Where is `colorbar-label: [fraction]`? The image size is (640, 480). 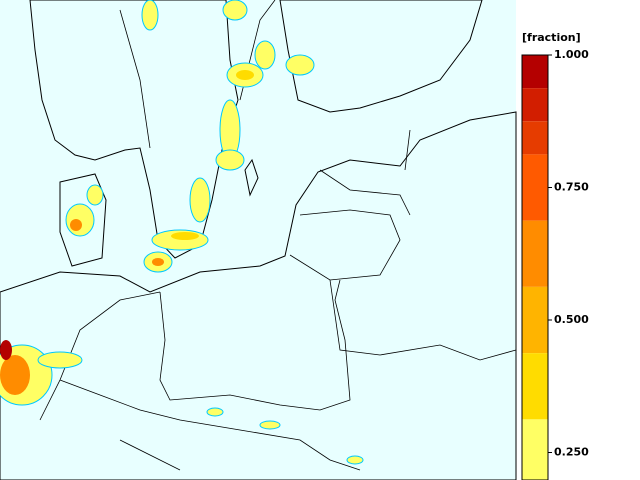 colorbar-label: [fraction] is located at coordinates (551, 37).